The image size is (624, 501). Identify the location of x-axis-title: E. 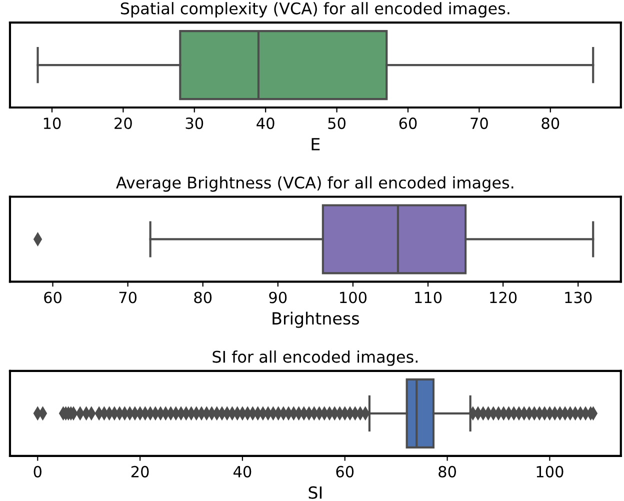
(316, 144).